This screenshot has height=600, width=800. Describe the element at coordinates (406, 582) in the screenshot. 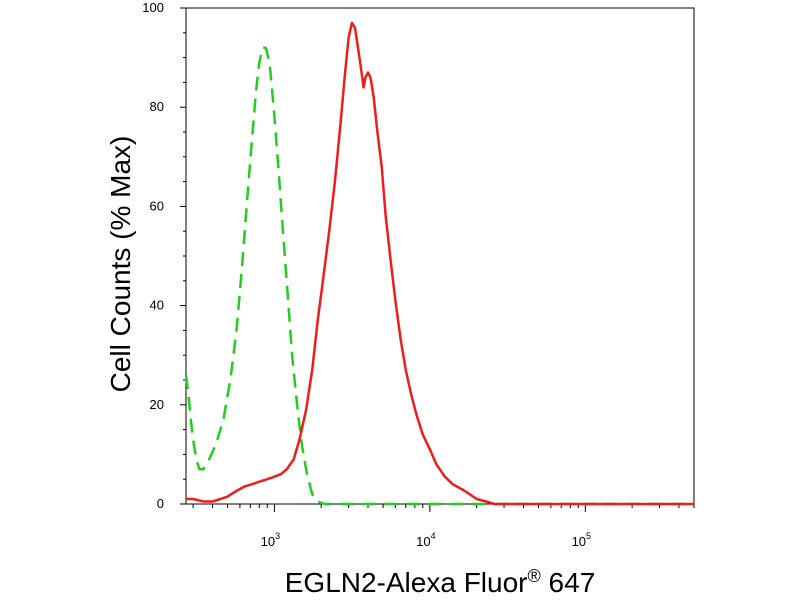

I see `x-axis-title-main: EGLN2-Alexa Fluor` at that location.